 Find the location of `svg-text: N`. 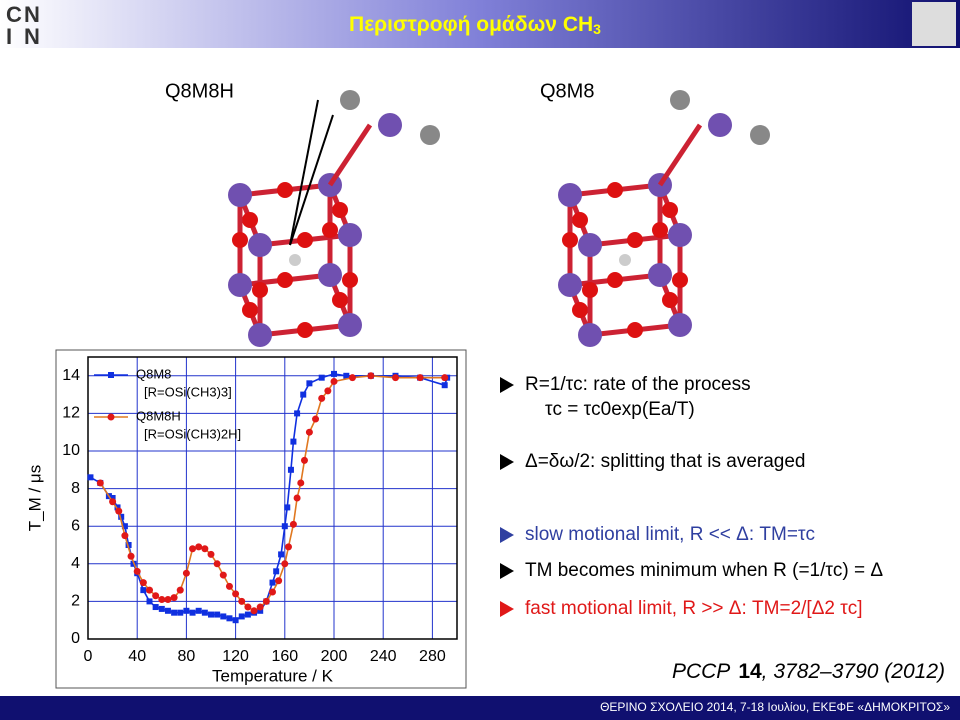

svg-text: N is located at coordinates (32, 14).